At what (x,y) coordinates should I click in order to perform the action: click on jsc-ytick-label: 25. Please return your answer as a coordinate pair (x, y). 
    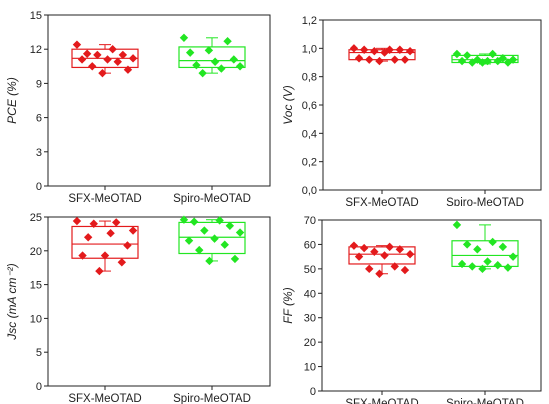
    Looking at the image, I should click on (36, 218).